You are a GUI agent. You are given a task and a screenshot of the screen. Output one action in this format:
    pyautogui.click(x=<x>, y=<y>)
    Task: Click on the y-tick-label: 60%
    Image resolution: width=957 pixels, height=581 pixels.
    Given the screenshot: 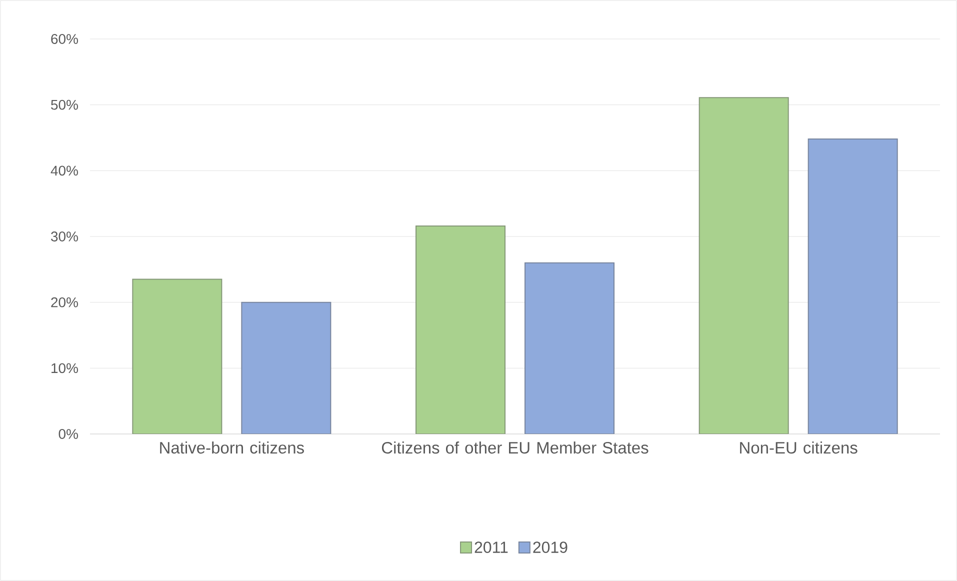 What is the action you would take?
    pyautogui.click(x=64, y=39)
    